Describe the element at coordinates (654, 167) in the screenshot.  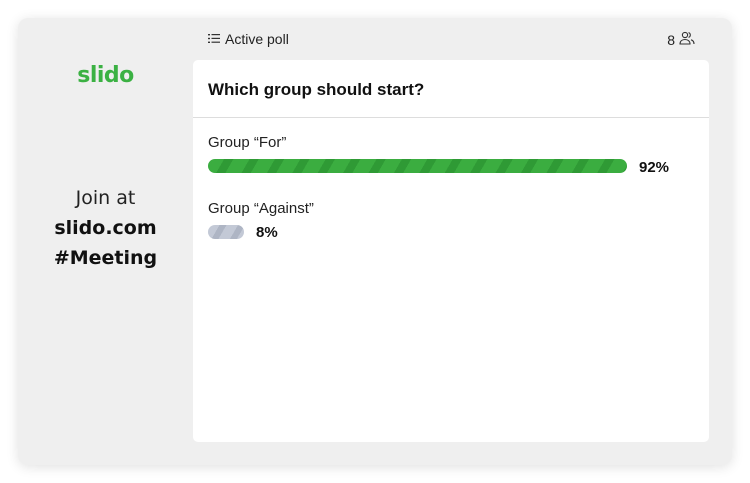
I see `result-percent-for: 92%` at that location.